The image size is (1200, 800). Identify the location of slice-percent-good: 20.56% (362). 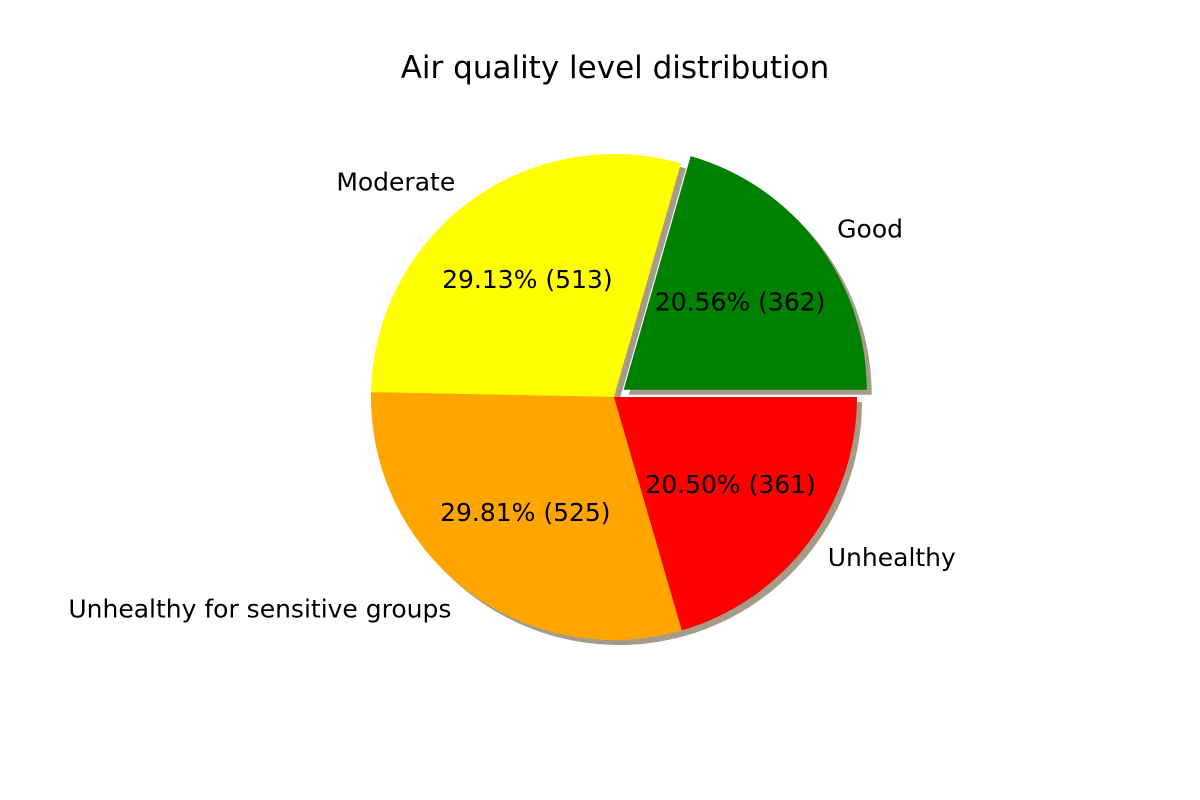
(740, 301).